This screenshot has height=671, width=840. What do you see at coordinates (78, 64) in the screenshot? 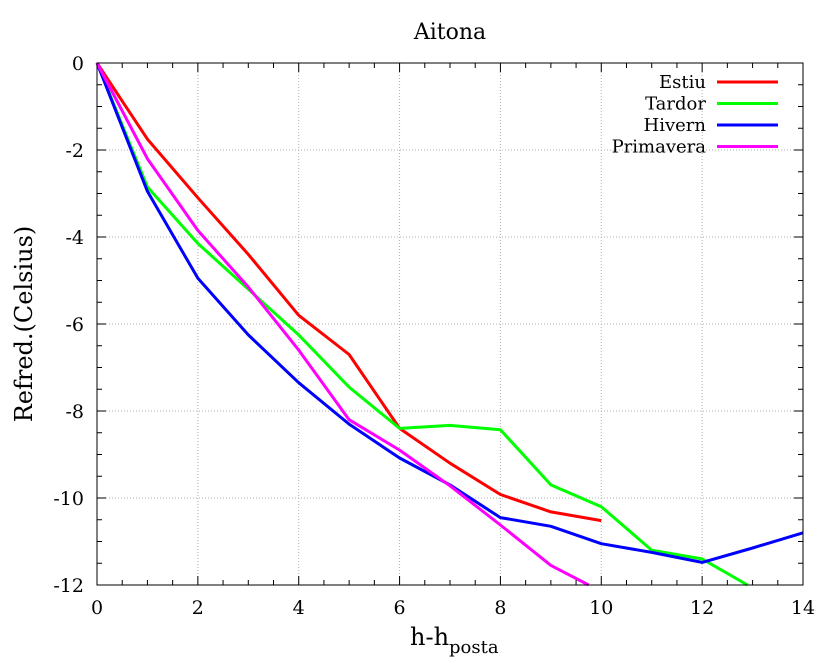
I see `y-tick-label: 0` at bounding box center [78, 64].